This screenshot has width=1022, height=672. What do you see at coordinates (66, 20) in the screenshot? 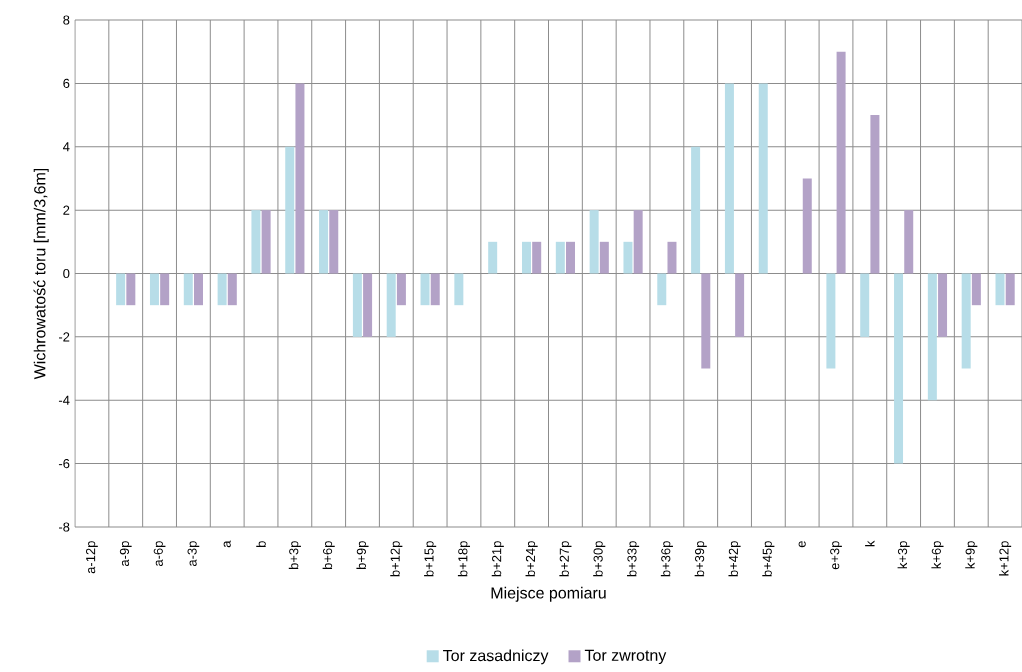
I see `y-tick-label: 8` at bounding box center [66, 20].